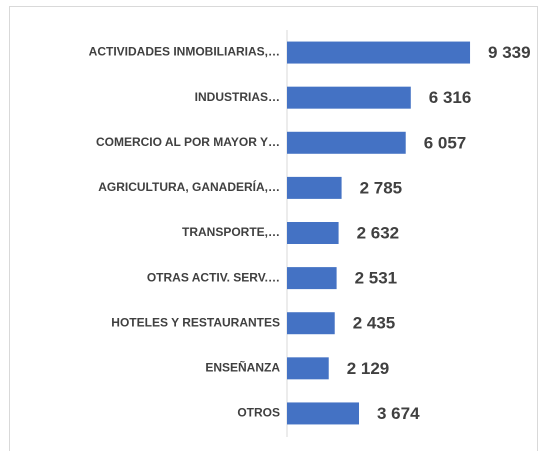  I want to click on value-label: 2 531, so click(376, 278).